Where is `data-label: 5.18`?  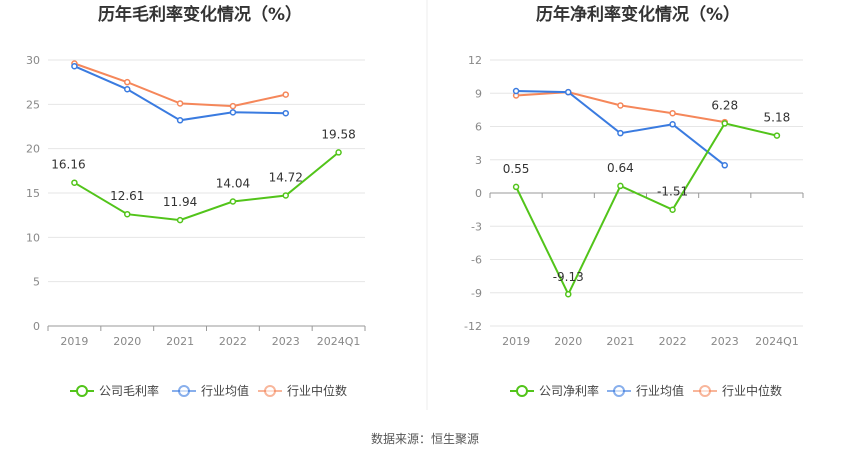 data-label: 5.18 is located at coordinates (777, 118).